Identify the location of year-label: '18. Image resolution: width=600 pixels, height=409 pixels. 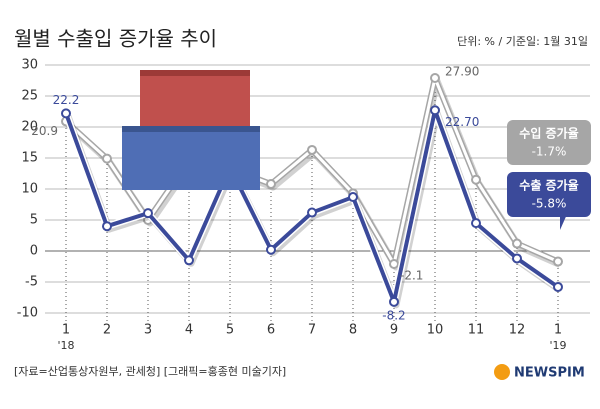
(65, 345).